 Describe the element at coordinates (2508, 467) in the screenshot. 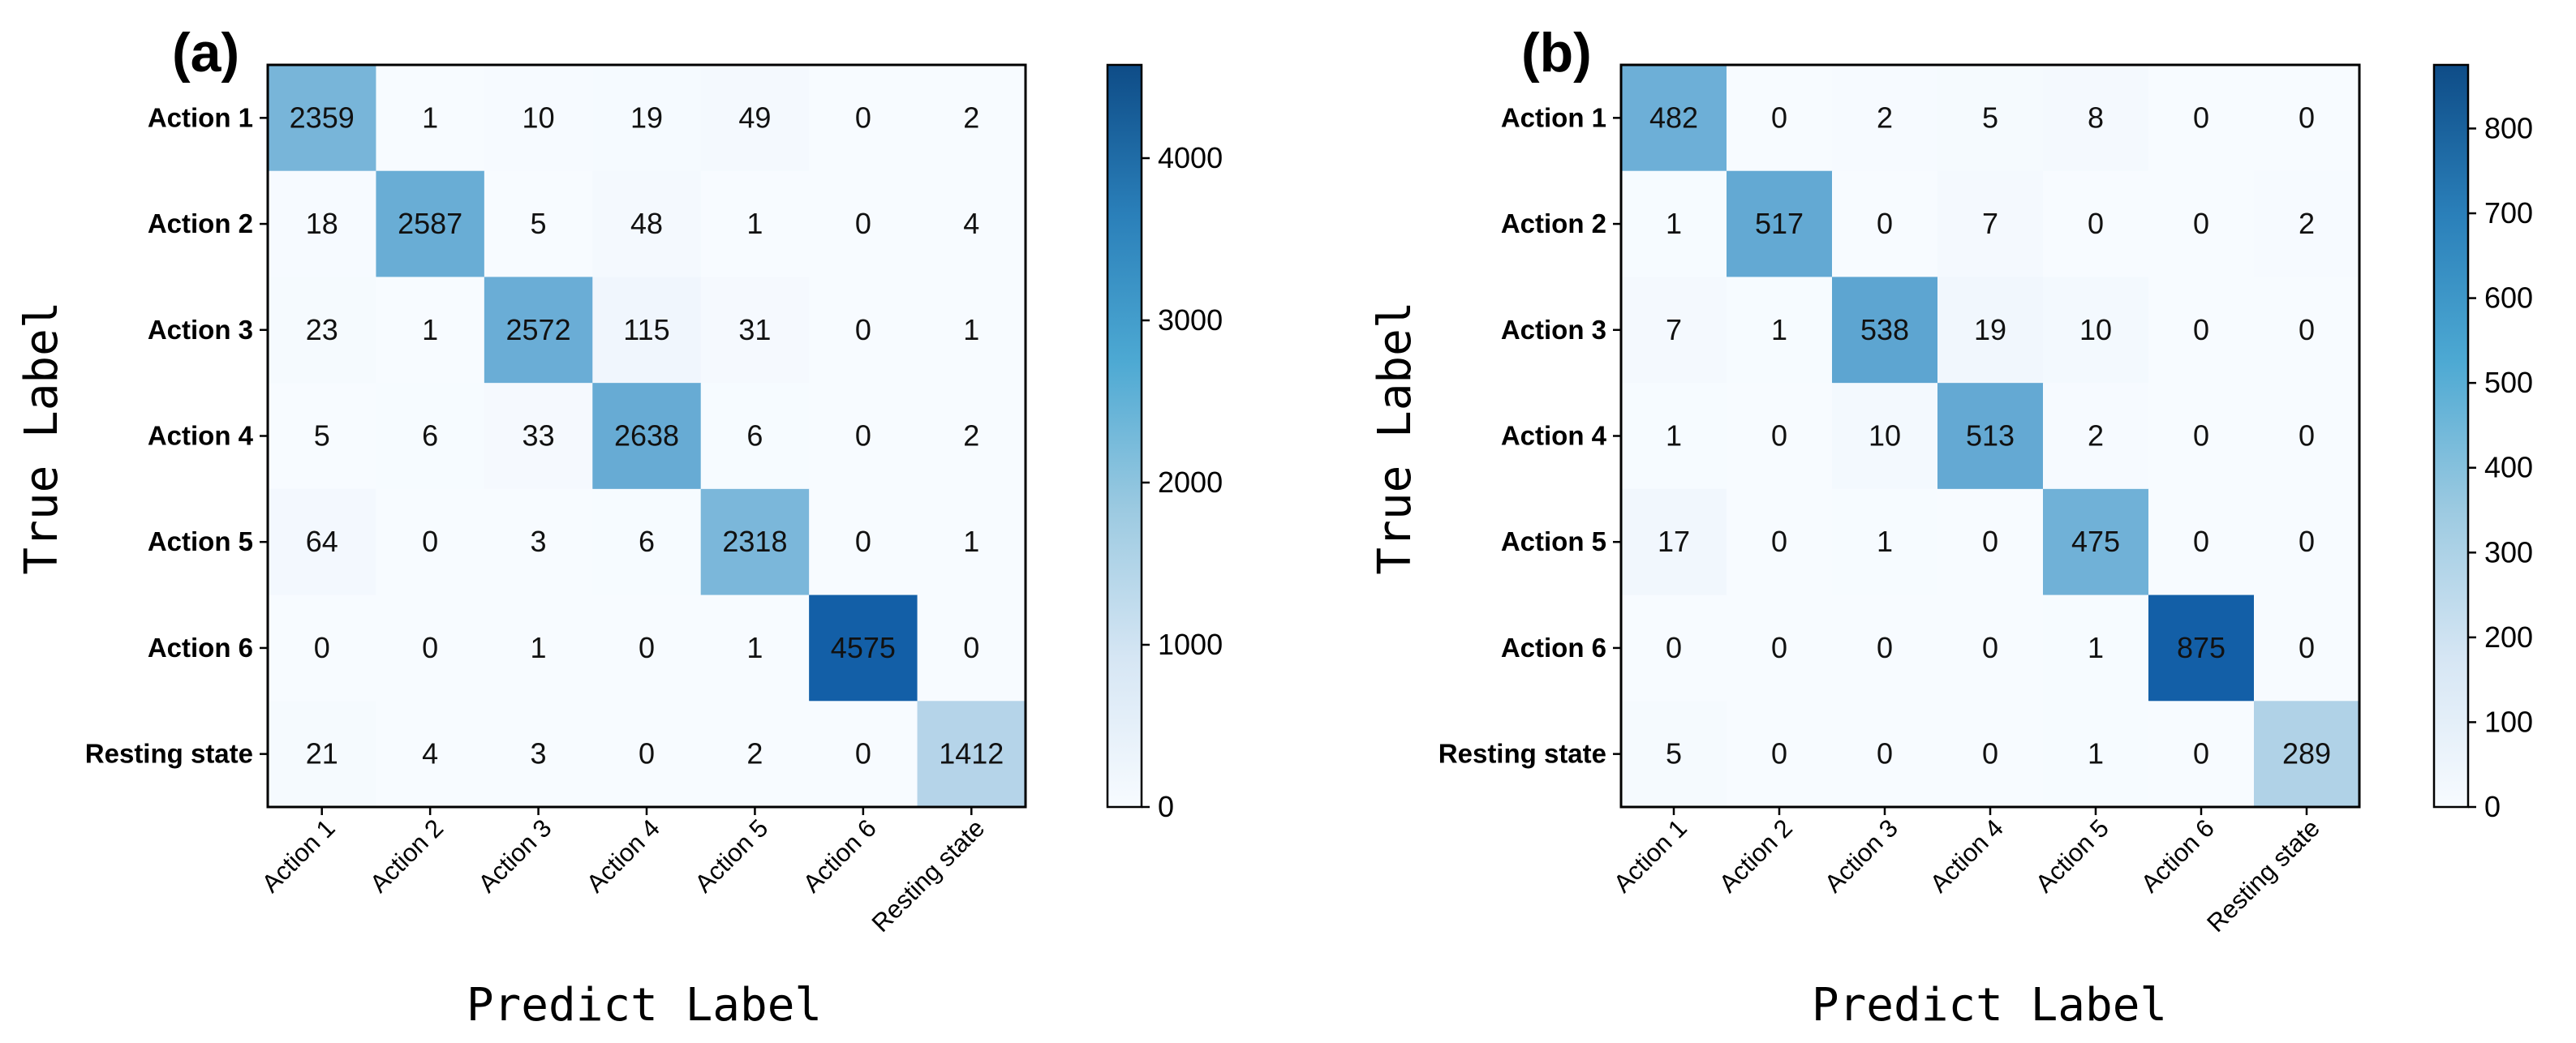

I see `colorbar-tick-label: 400` at that location.